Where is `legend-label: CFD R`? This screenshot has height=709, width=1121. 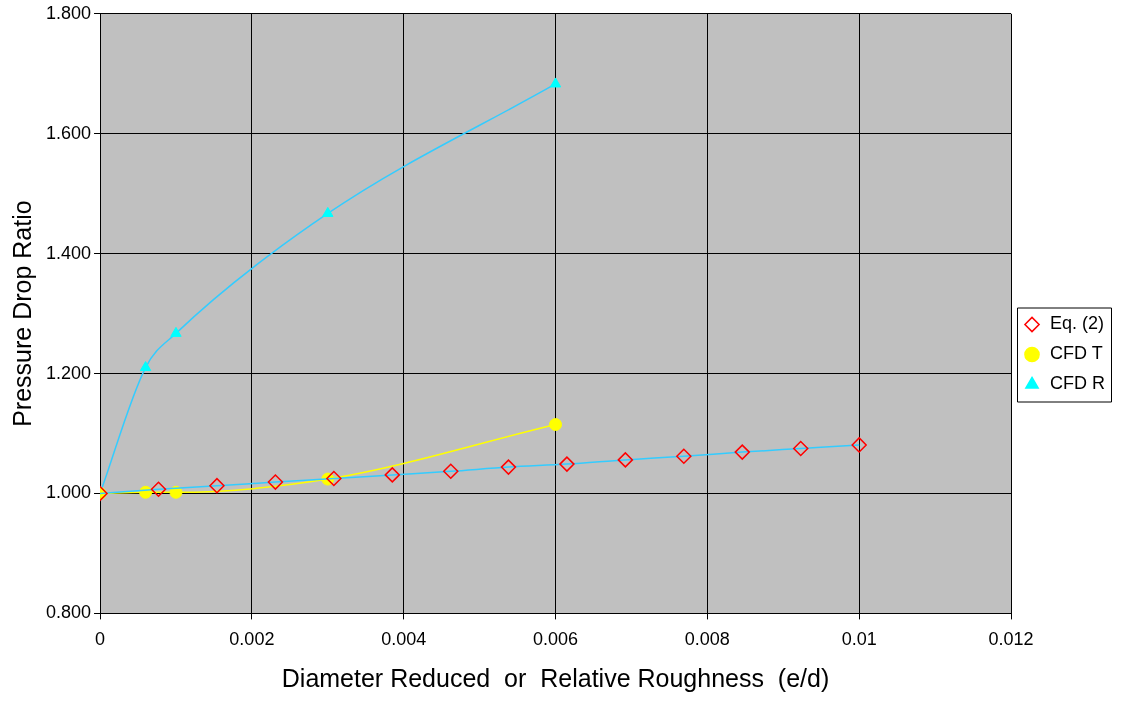 legend-label: CFD R is located at coordinates (1078, 383).